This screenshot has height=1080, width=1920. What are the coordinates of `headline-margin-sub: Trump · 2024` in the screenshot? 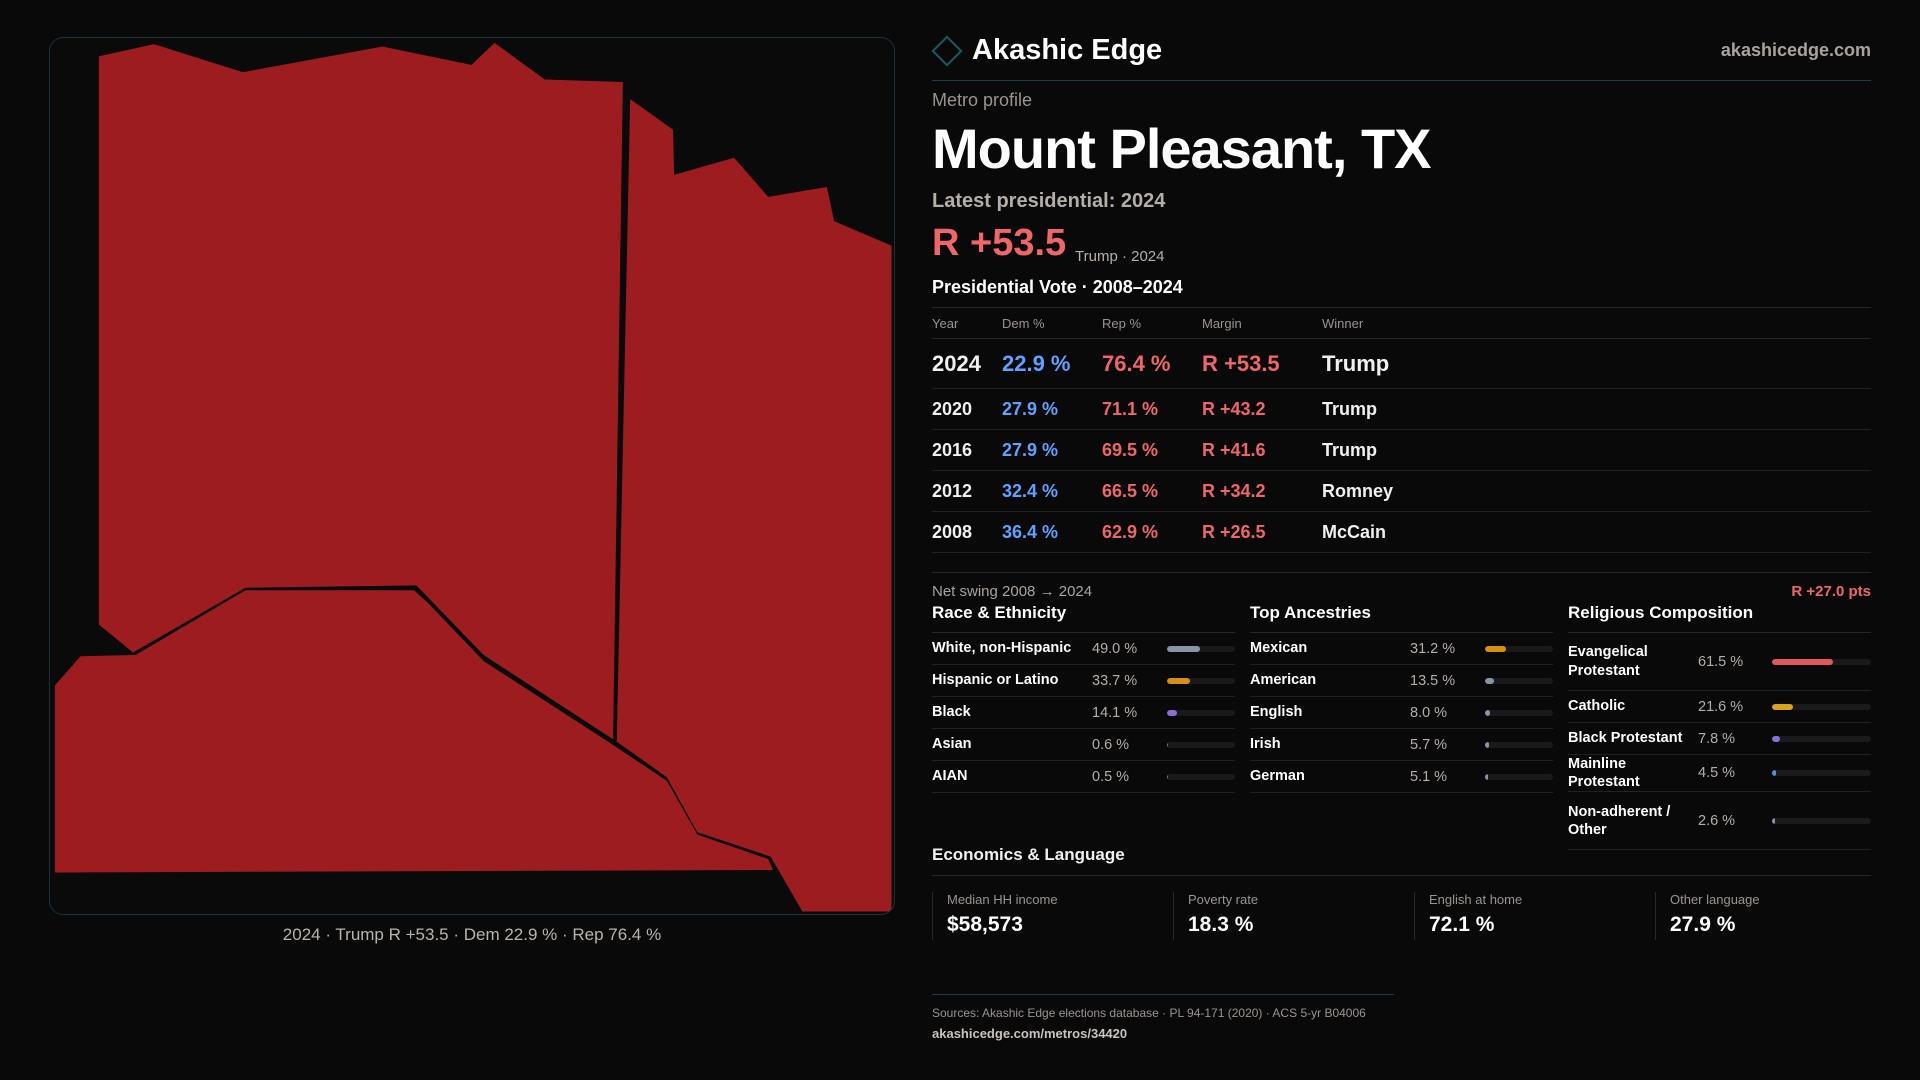 It's located at (1120, 256).